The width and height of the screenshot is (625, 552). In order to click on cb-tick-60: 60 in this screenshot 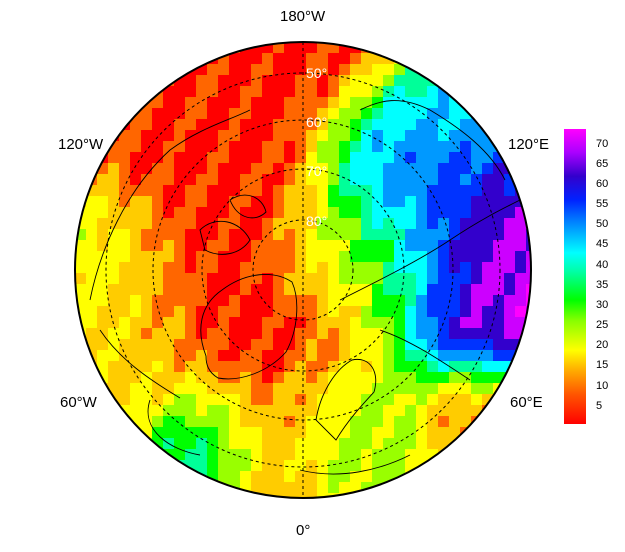, I will do `click(602, 184)`.